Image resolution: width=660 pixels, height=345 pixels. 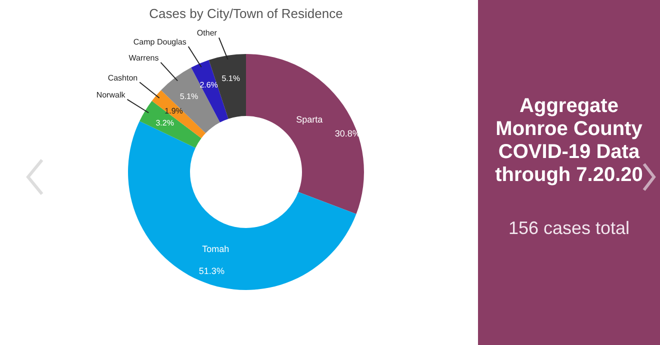 What do you see at coordinates (123, 77) in the screenshot?
I see `slice-label: Cashton` at bounding box center [123, 77].